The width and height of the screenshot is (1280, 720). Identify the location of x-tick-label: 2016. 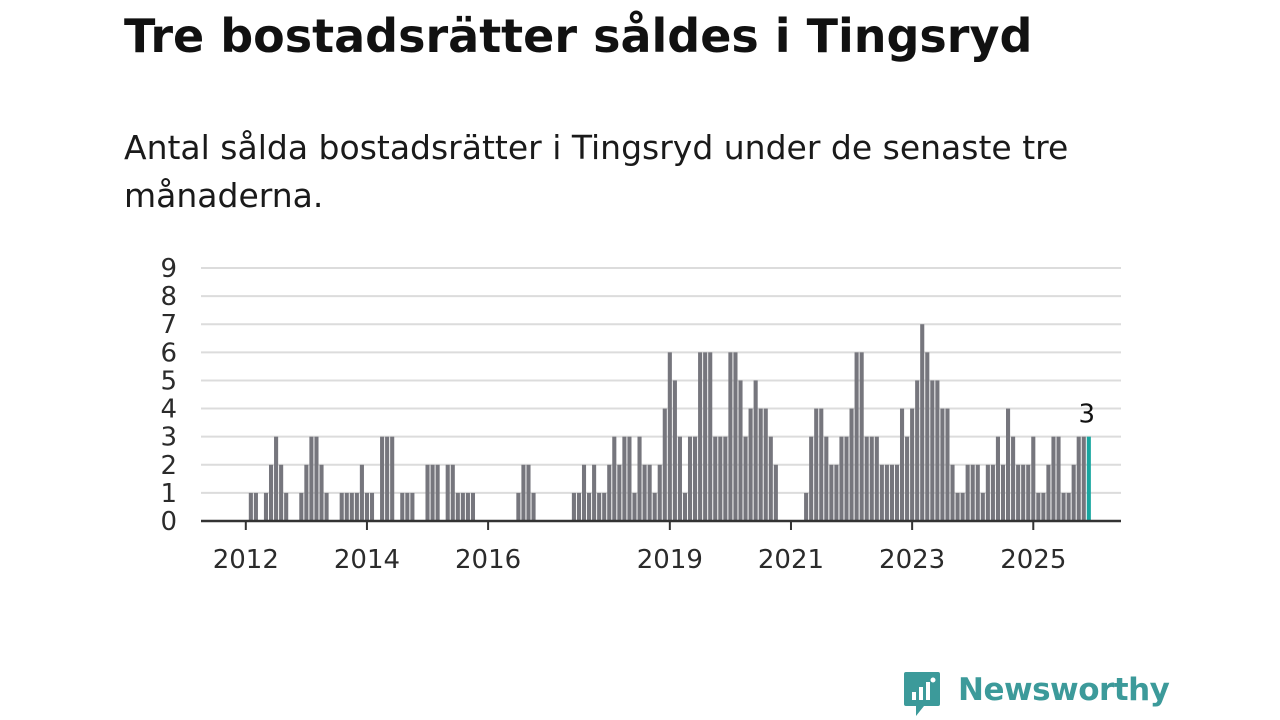
(488, 560).